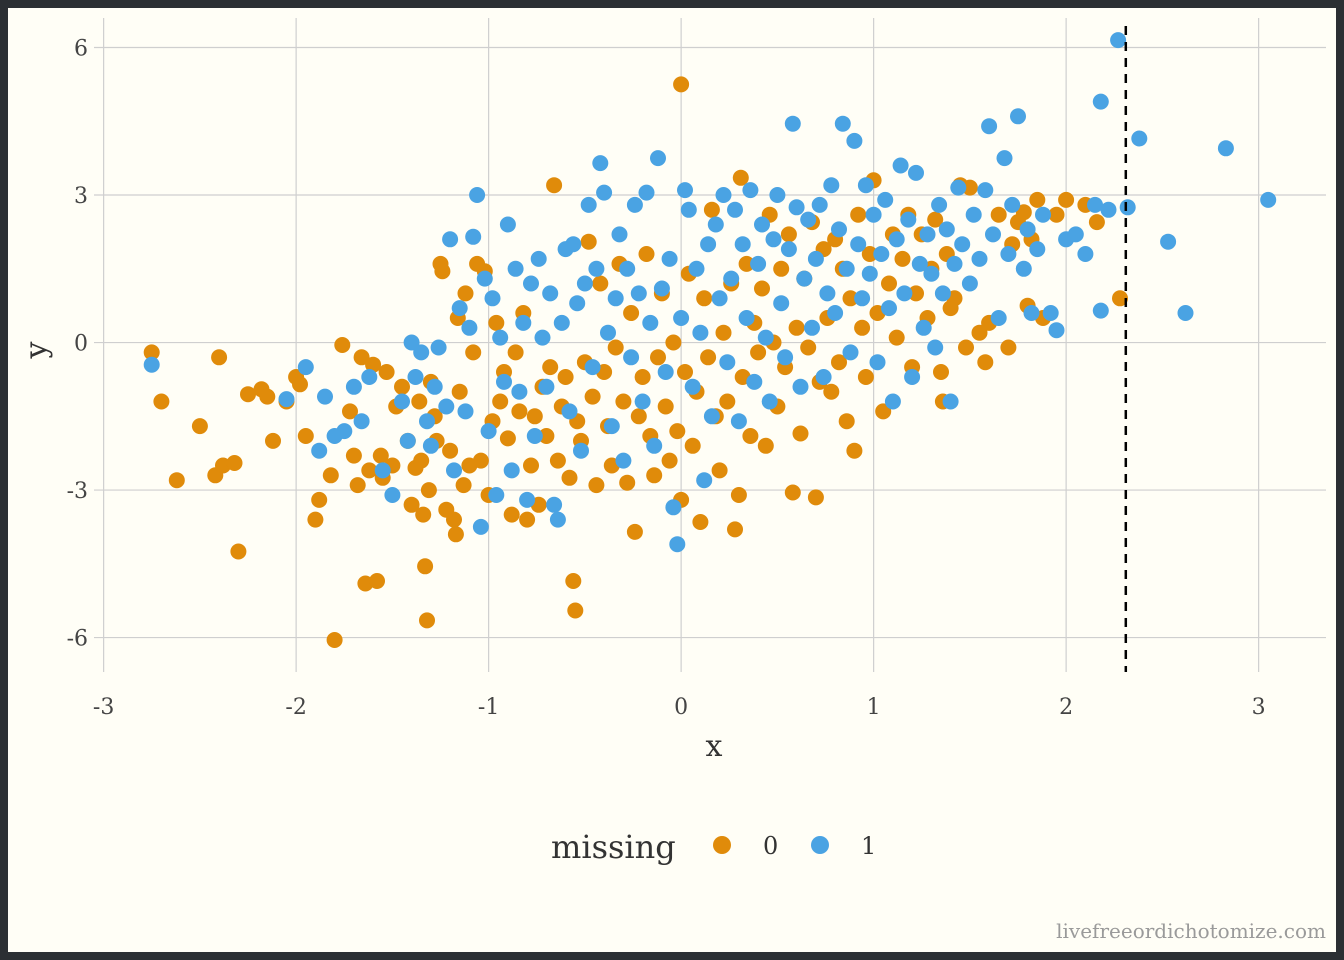 The width and height of the screenshot is (1344, 960). What do you see at coordinates (1066, 707) in the screenshot?
I see `x-tick-label: 2` at bounding box center [1066, 707].